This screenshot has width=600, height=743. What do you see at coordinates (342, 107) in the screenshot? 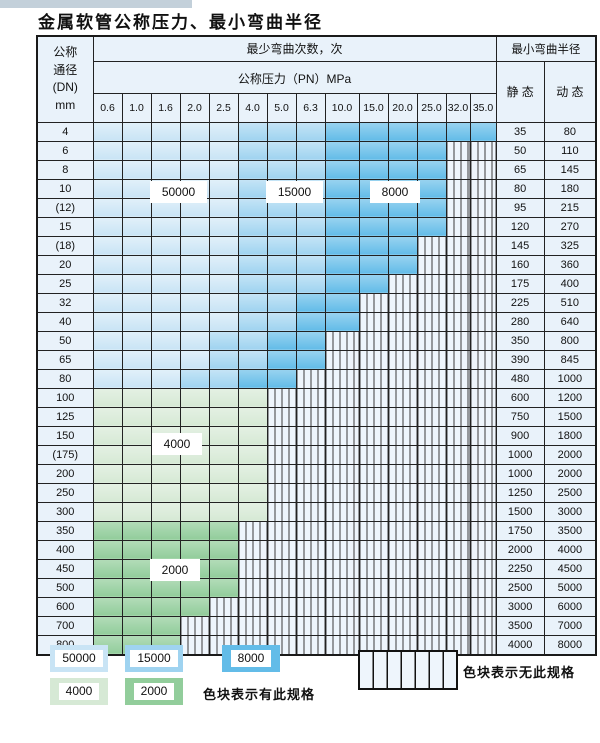
I see `pressure-value-header: 10.0` at bounding box center [342, 107].